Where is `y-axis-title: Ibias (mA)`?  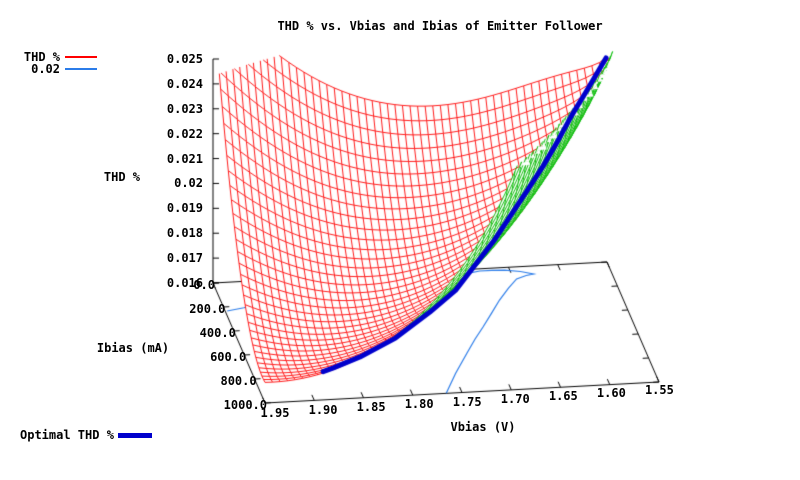 y-axis-title: Ibias (mA) is located at coordinates (133, 348).